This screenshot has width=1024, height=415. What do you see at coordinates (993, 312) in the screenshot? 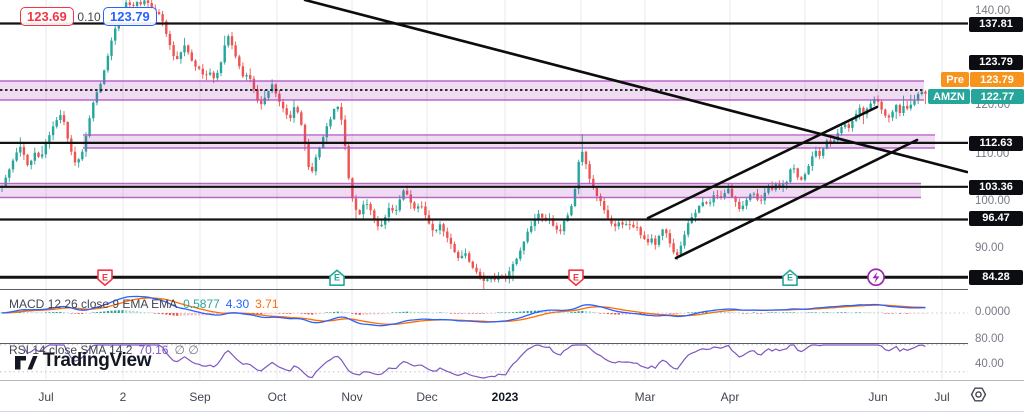
I see `price-scale-label: 0.0000` at bounding box center [993, 312].